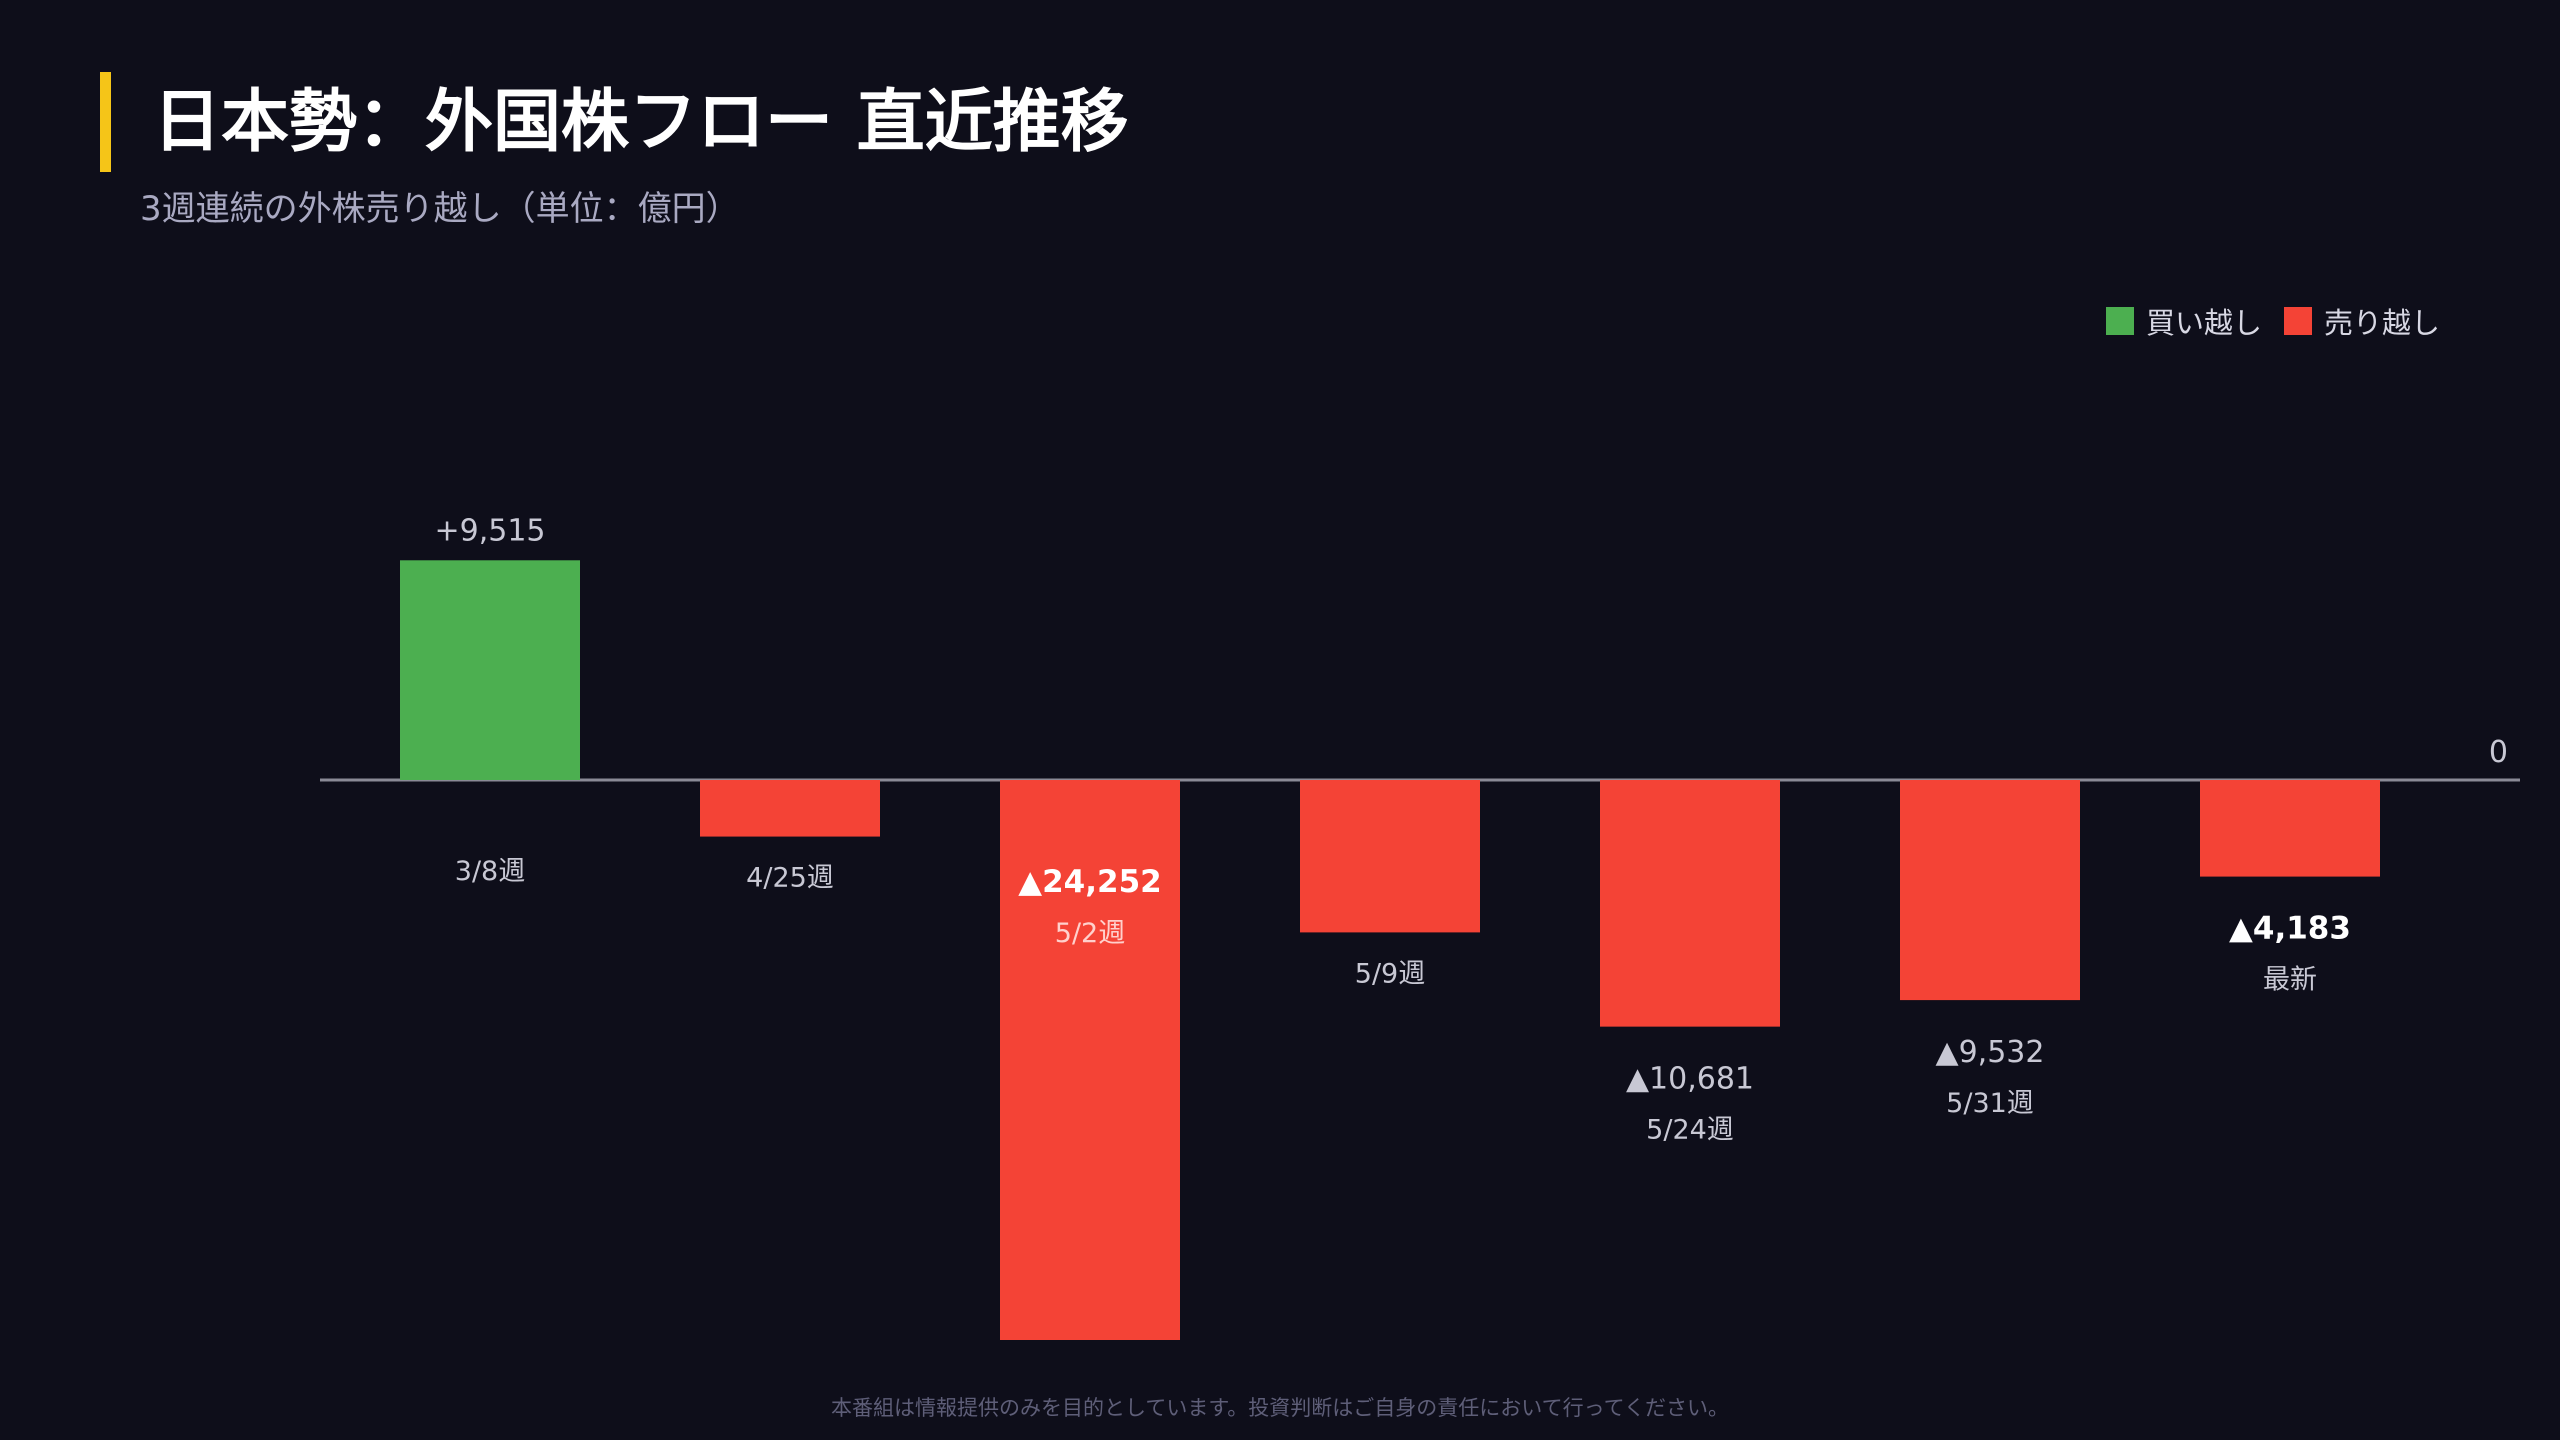  Describe the element at coordinates (489, 530) in the screenshot. I see `data-label-1: +9,515` at that location.